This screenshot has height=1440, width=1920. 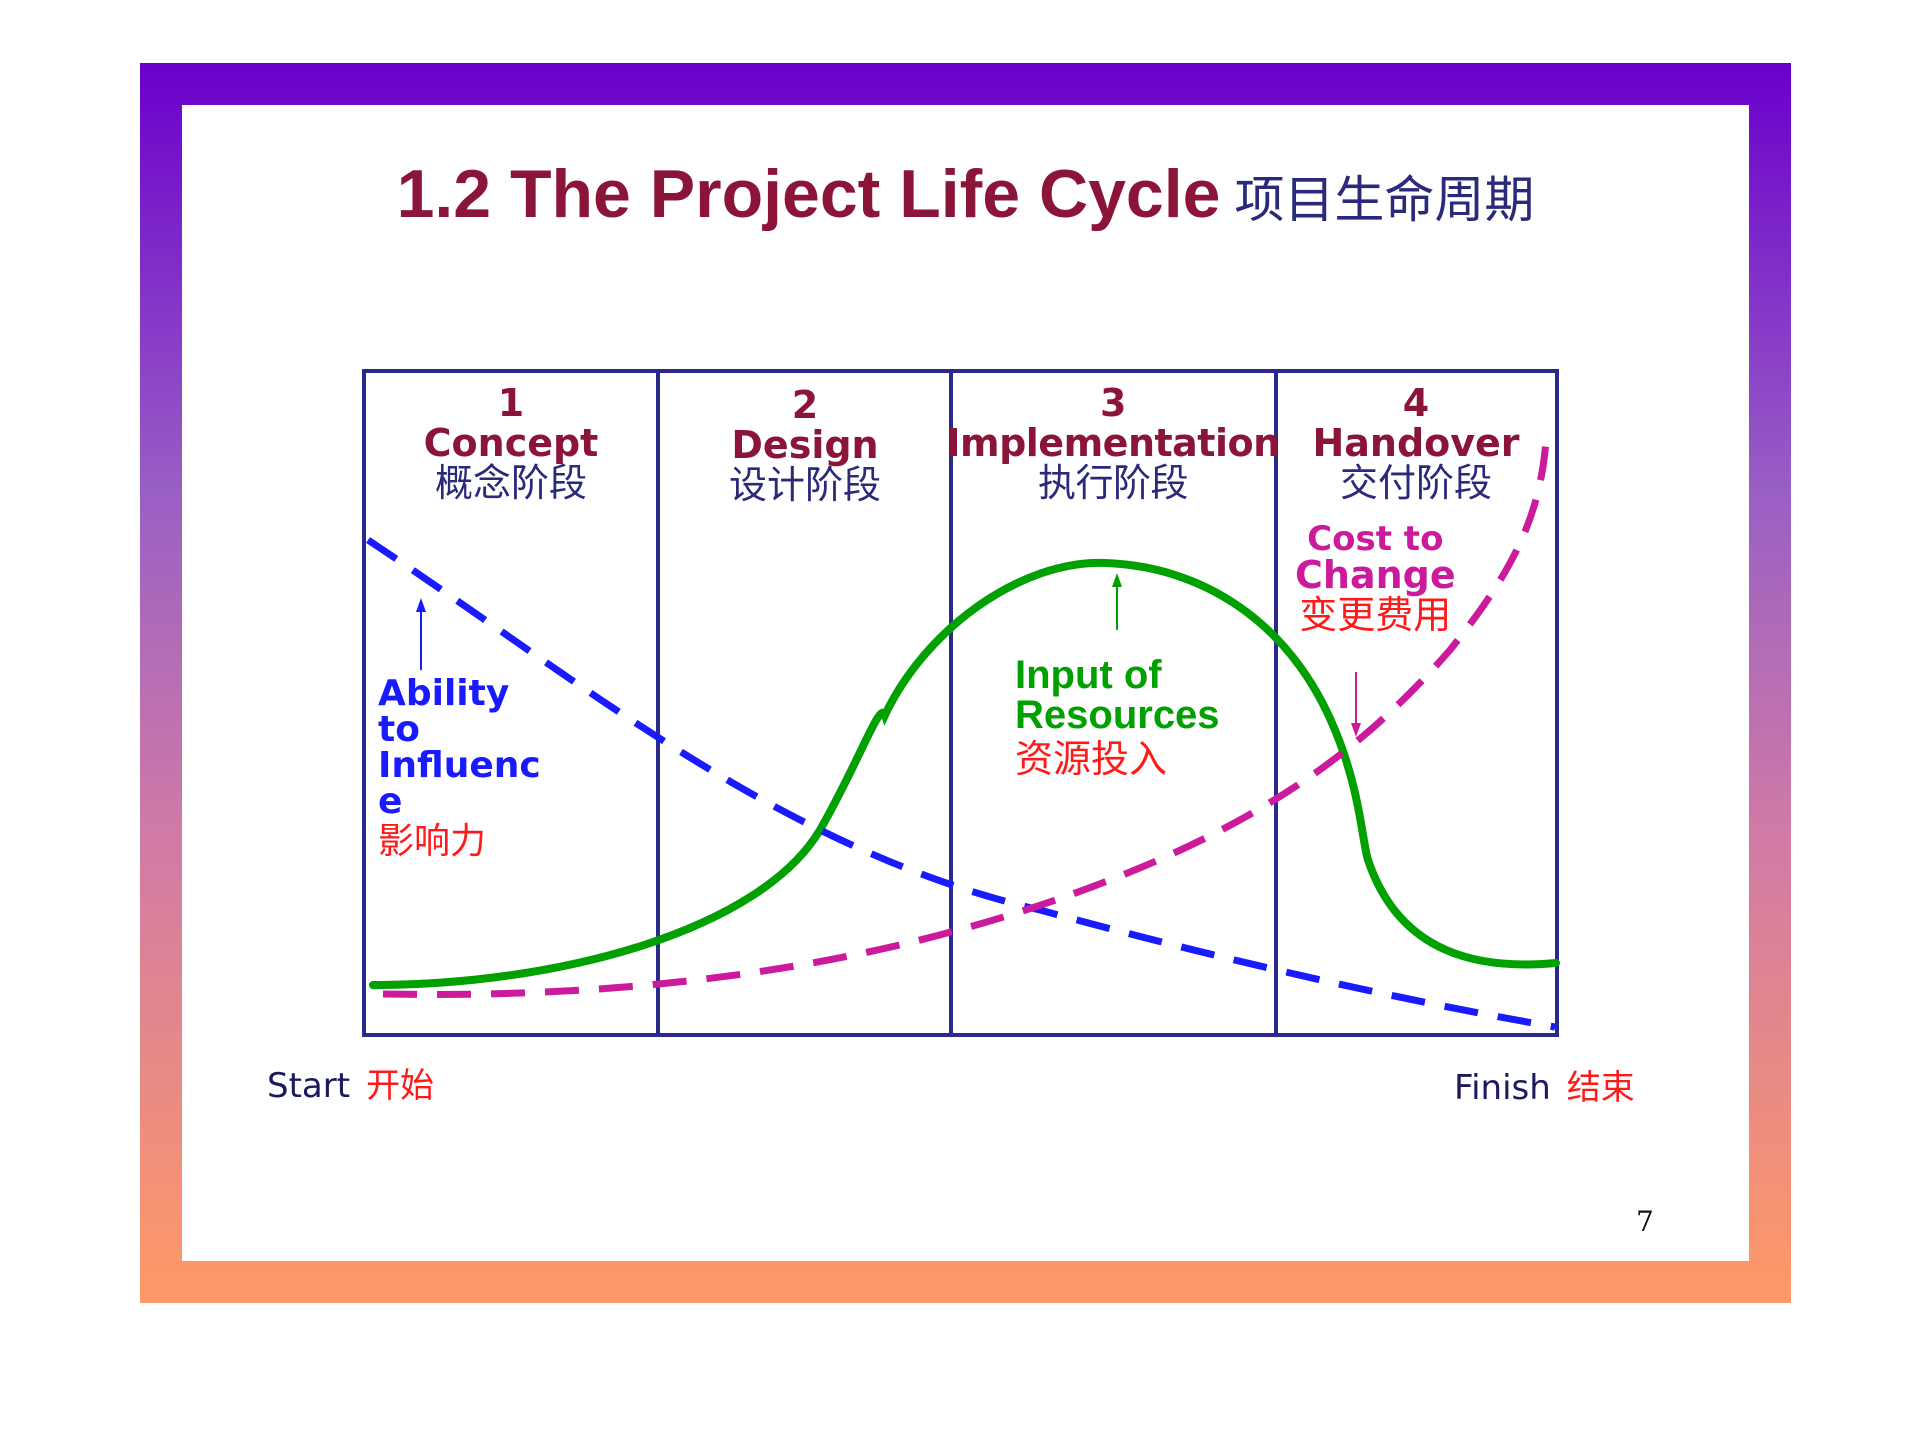 What do you see at coordinates (1088, 675) in the screenshot?
I see `resources-line-1: Input of` at bounding box center [1088, 675].